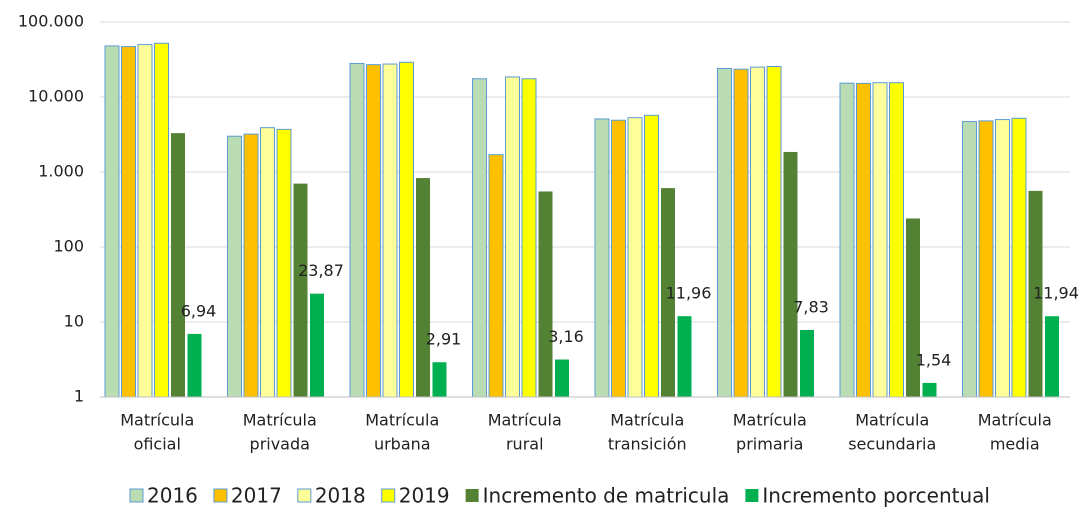  Describe the element at coordinates (769, 444) in the screenshot. I see `x-tick-label: primaria` at that location.